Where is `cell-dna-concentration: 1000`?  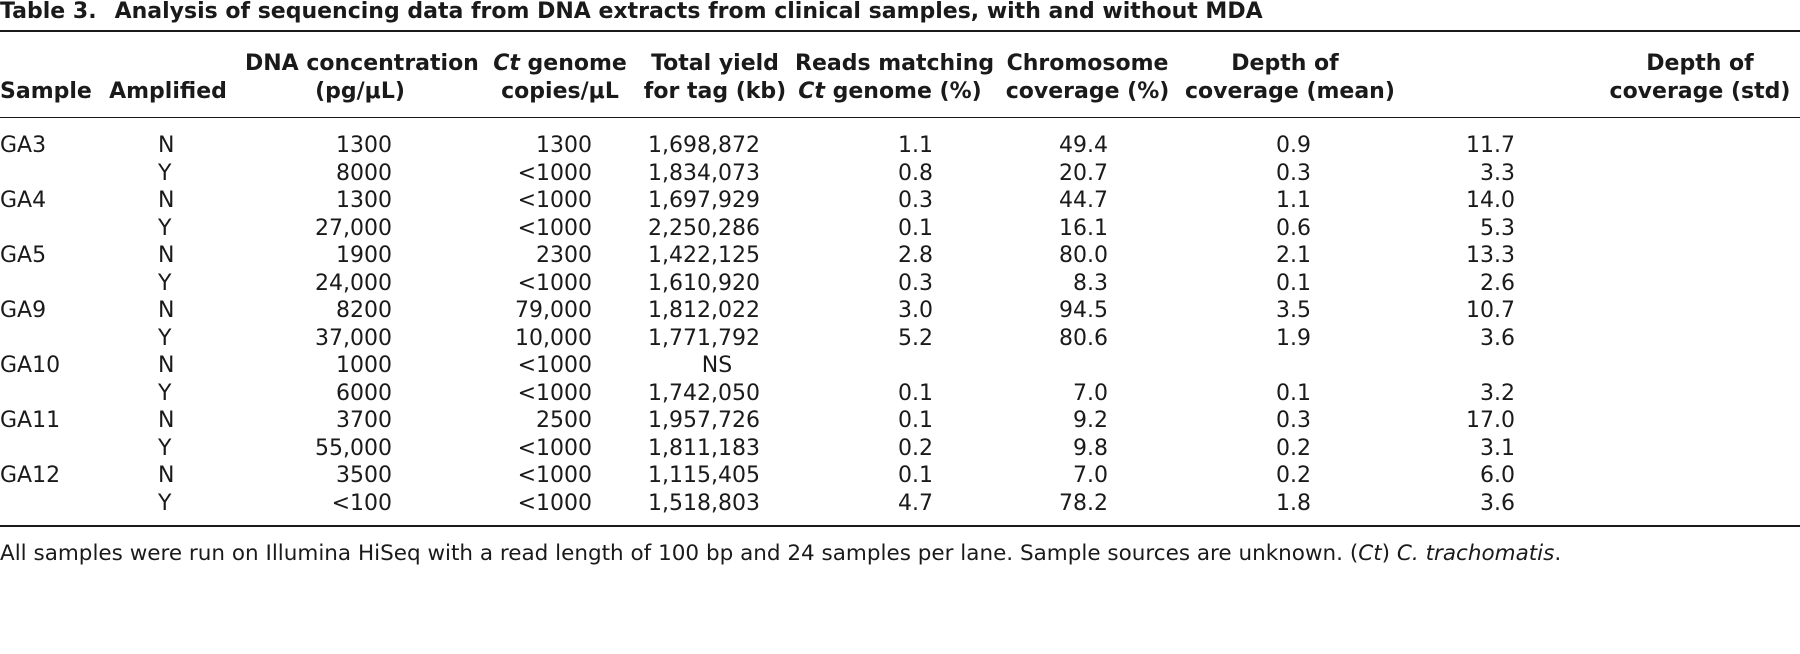 cell-dna-concentration: 1000 is located at coordinates (364, 365).